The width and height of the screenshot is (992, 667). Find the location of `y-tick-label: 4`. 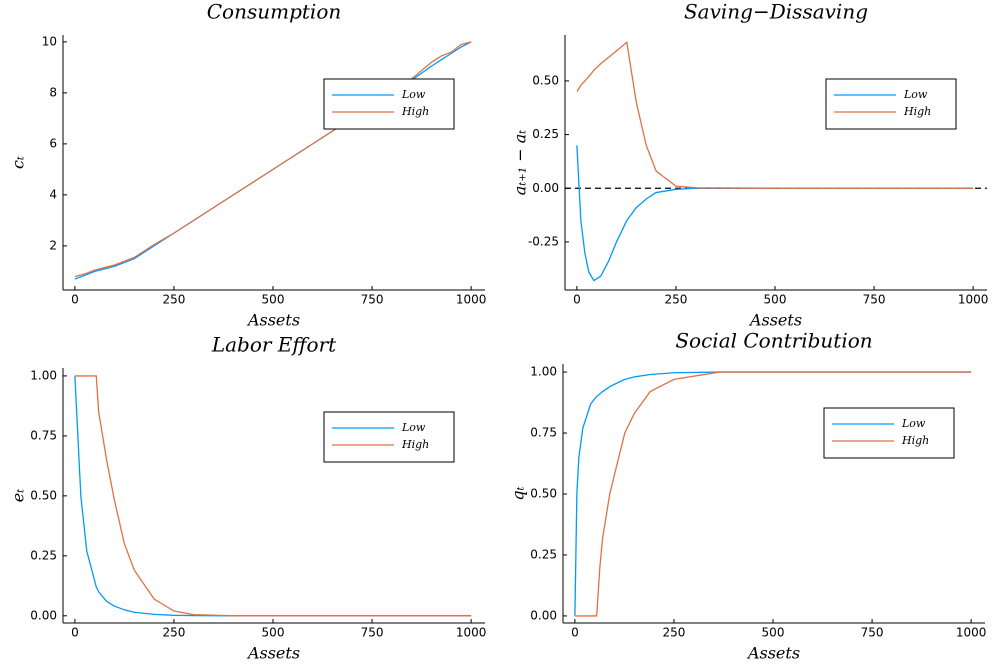

y-tick-label: 4 is located at coordinates (53, 194).